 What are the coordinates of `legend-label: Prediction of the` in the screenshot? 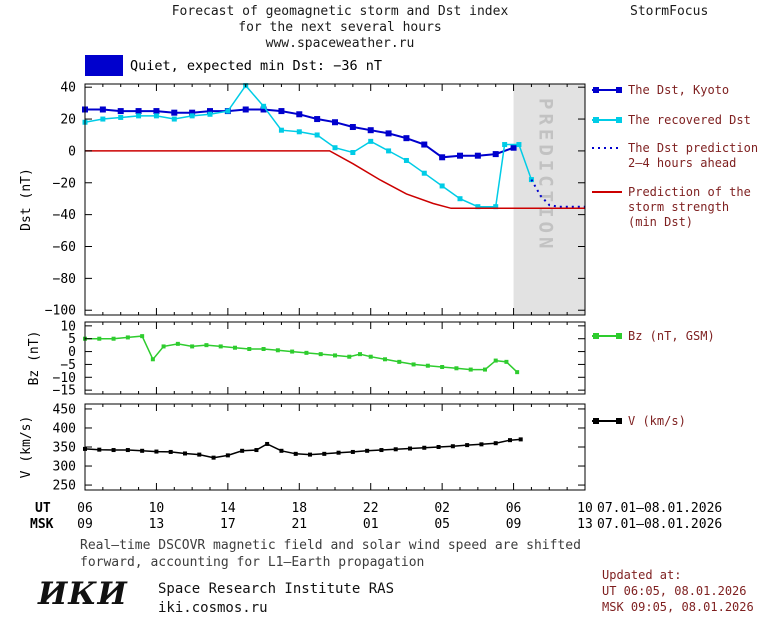 It's located at (689, 192).